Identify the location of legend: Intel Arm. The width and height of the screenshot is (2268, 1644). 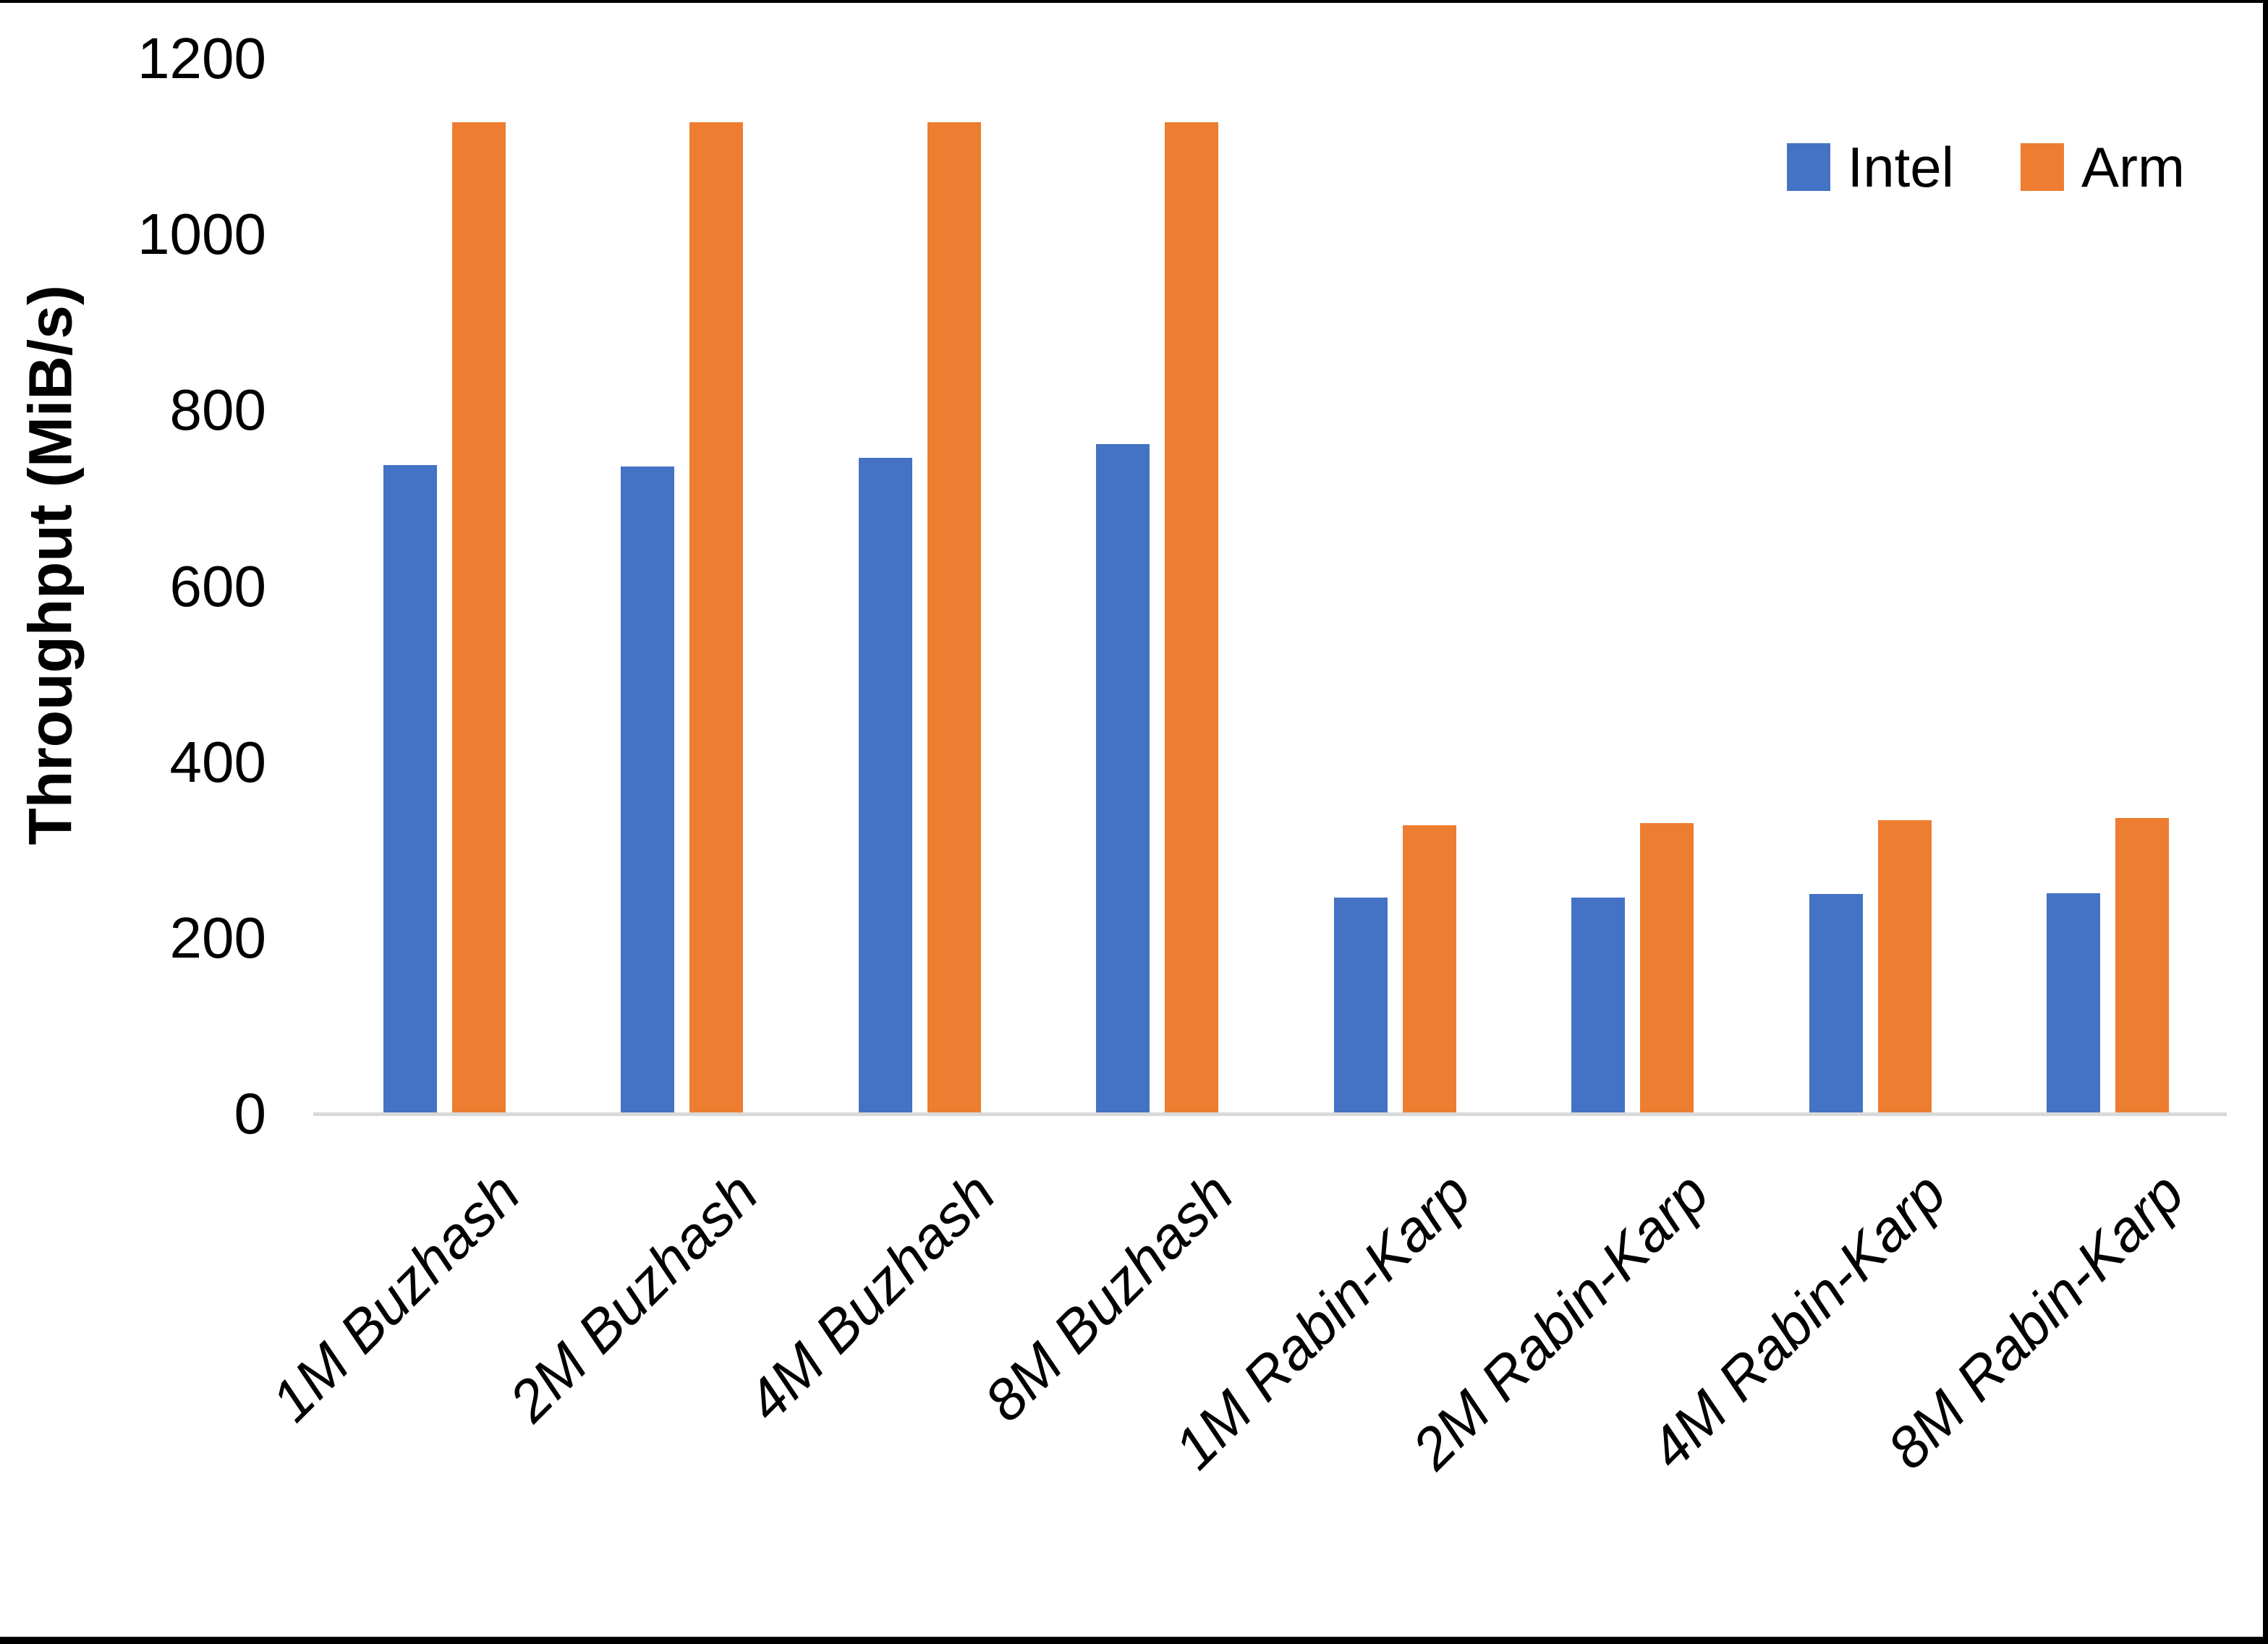
(1985, 167).